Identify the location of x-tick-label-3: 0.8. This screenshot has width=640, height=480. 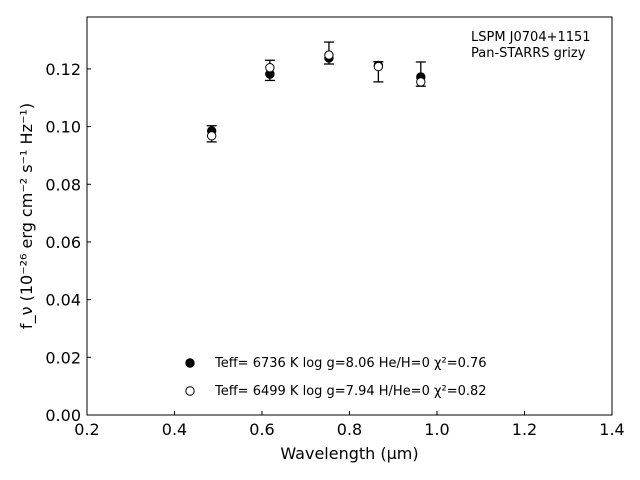
(349, 429).